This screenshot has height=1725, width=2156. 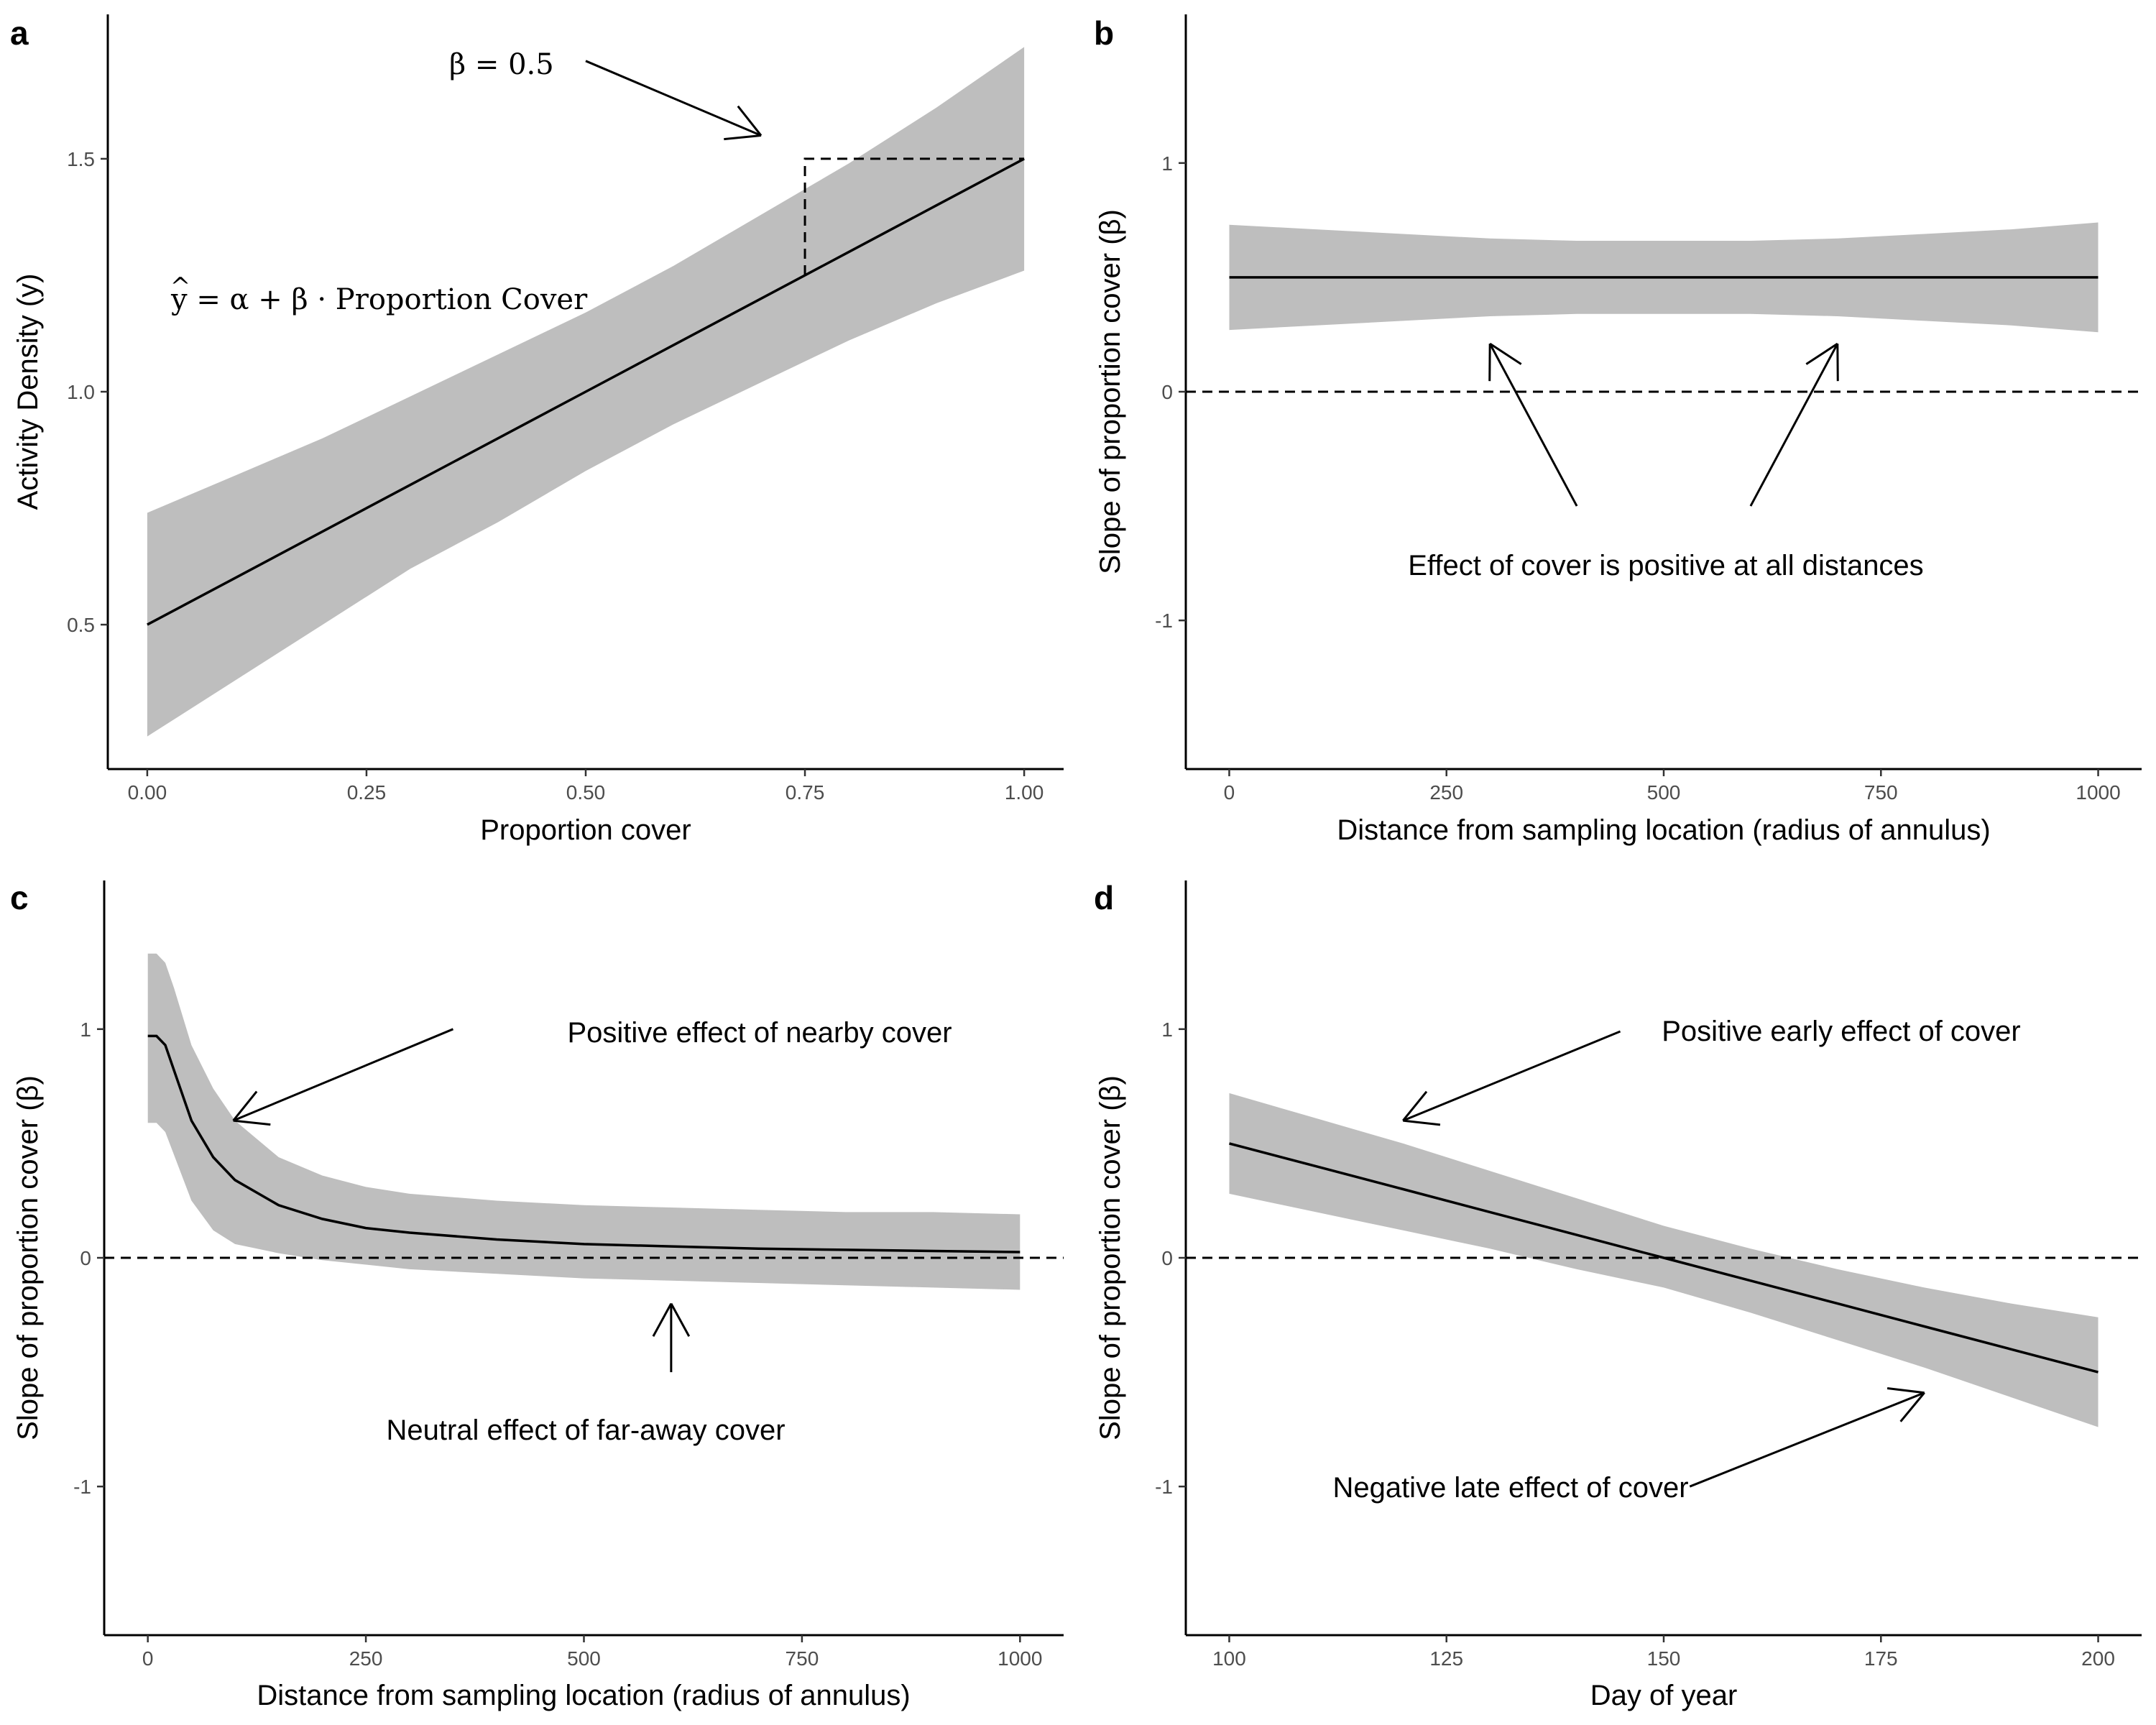 What do you see at coordinates (1020, 1658) in the screenshot?
I see `panel-c-x-tick-label: 1000` at bounding box center [1020, 1658].